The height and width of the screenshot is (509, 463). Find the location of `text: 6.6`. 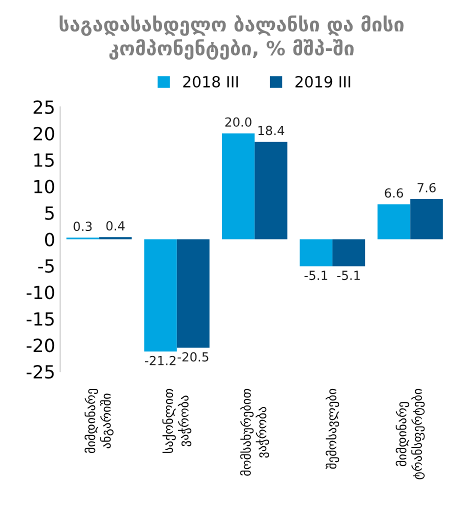

text: 6.6 is located at coordinates (394, 193).